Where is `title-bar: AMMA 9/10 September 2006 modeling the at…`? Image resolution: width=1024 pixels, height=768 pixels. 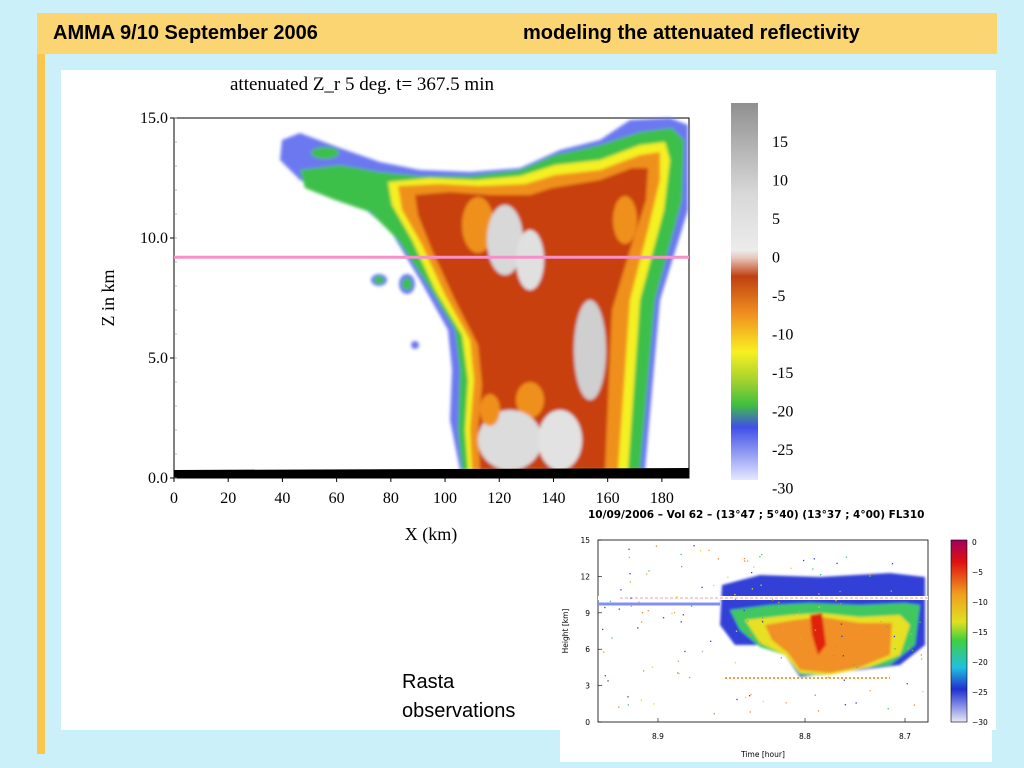
title-bar: AMMA 9/10 September 2006 modeling the at… is located at coordinates (517, 33).